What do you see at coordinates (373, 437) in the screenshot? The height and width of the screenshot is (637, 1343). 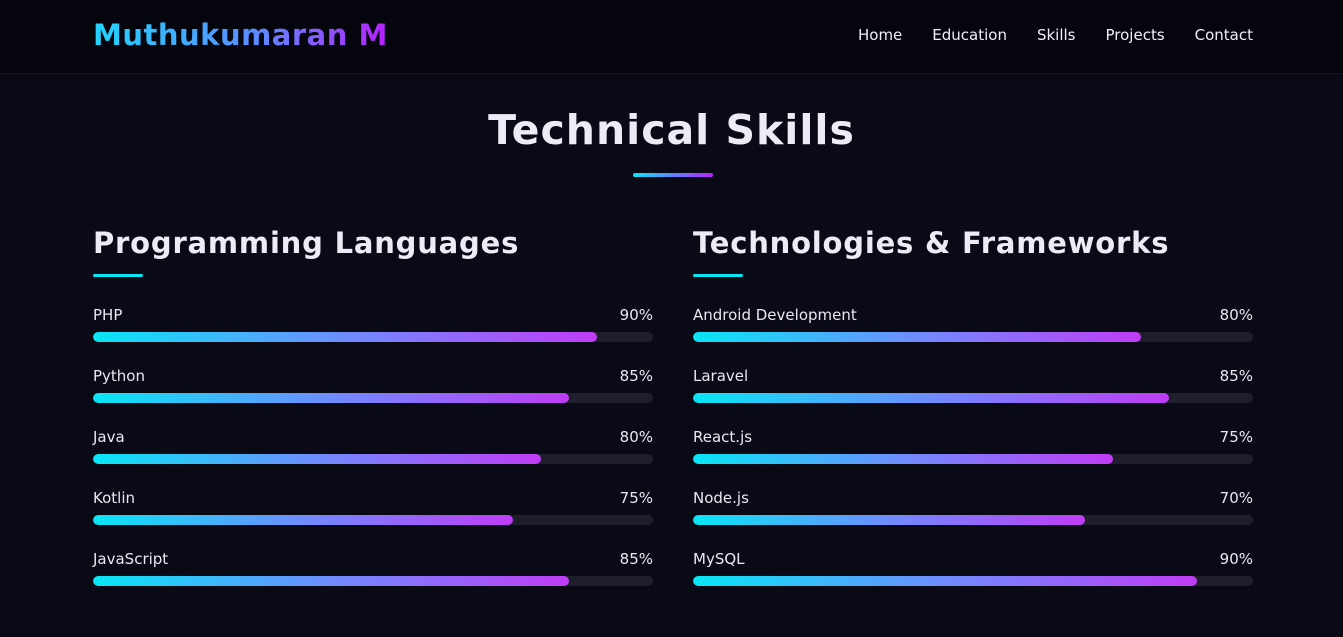 I see `skill-row: Java 80%` at bounding box center [373, 437].